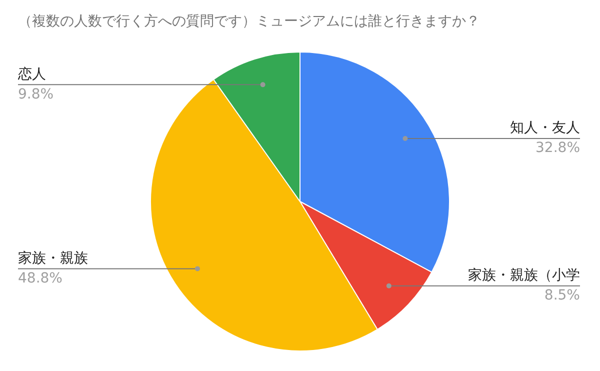 The height and width of the screenshot is (371, 600). What do you see at coordinates (53, 258) in the screenshot?
I see `slice-label: 家族・親族` at bounding box center [53, 258].